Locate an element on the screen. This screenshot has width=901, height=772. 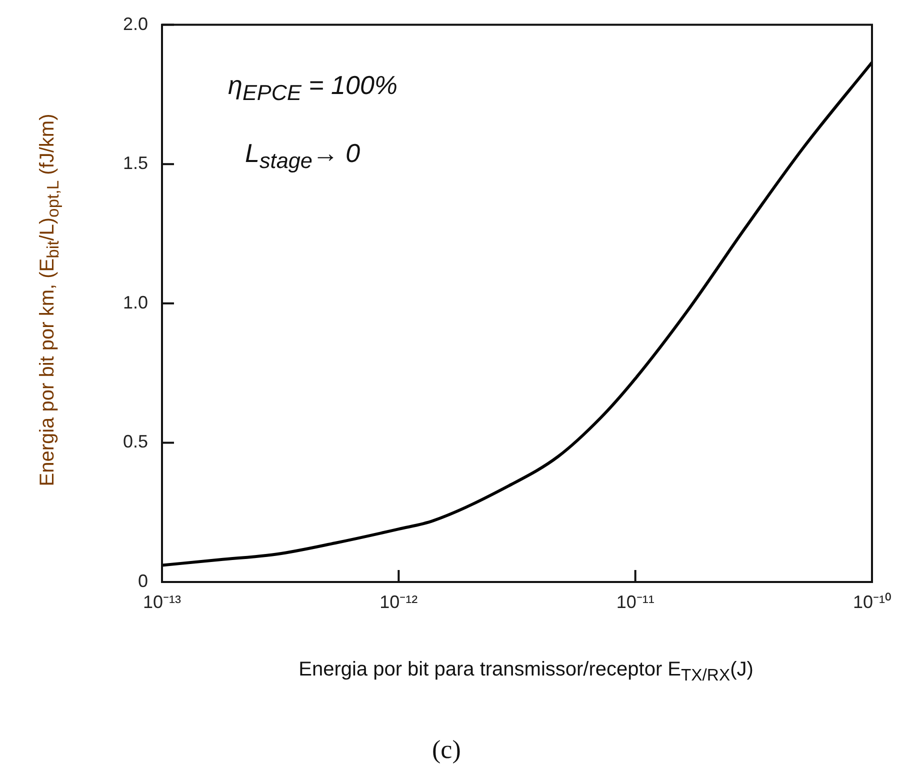
y-tick-label: 2.0 is located at coordinates (135, 24).